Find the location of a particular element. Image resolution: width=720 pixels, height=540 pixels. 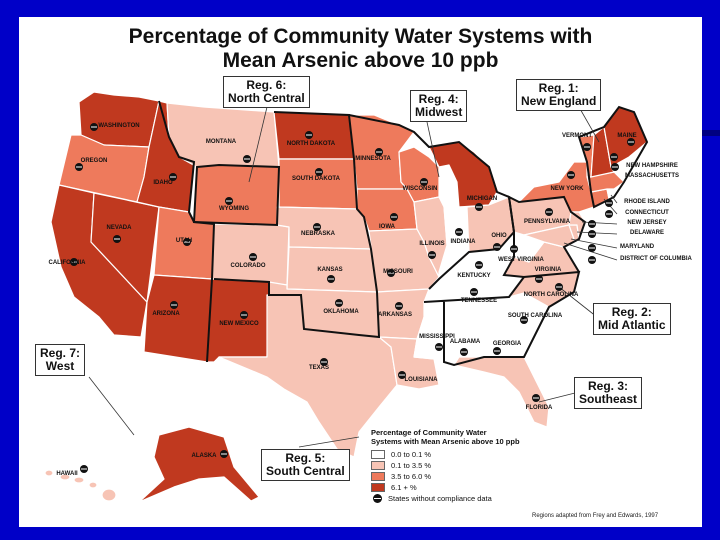

no-data-marker-mt is located at coordinates (247, 159).